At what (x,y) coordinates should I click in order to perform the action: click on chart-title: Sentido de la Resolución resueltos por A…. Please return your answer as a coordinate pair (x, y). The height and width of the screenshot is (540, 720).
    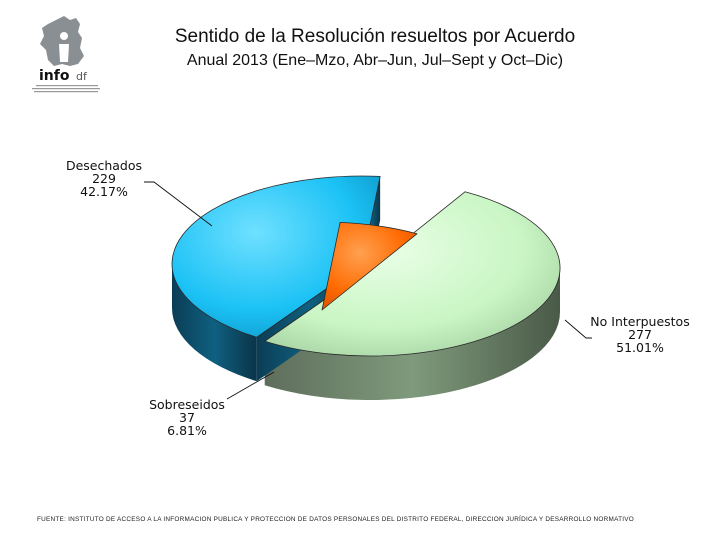
    Looking at the image, I should click on (375, 36).